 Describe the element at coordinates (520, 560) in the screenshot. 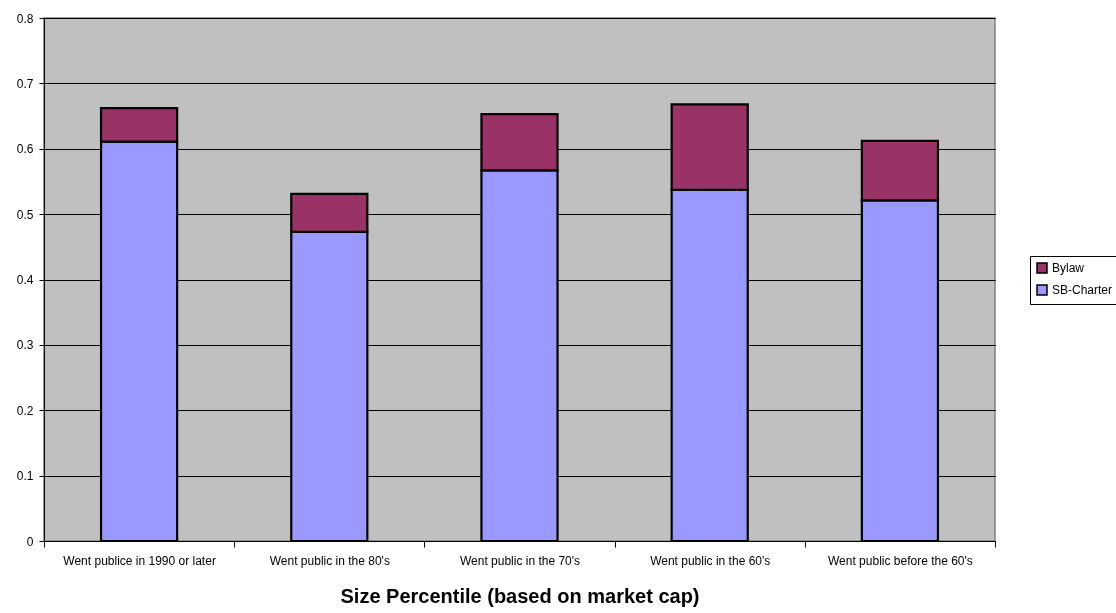

I see `x-tick-label: Went public in the 70's` at that location.